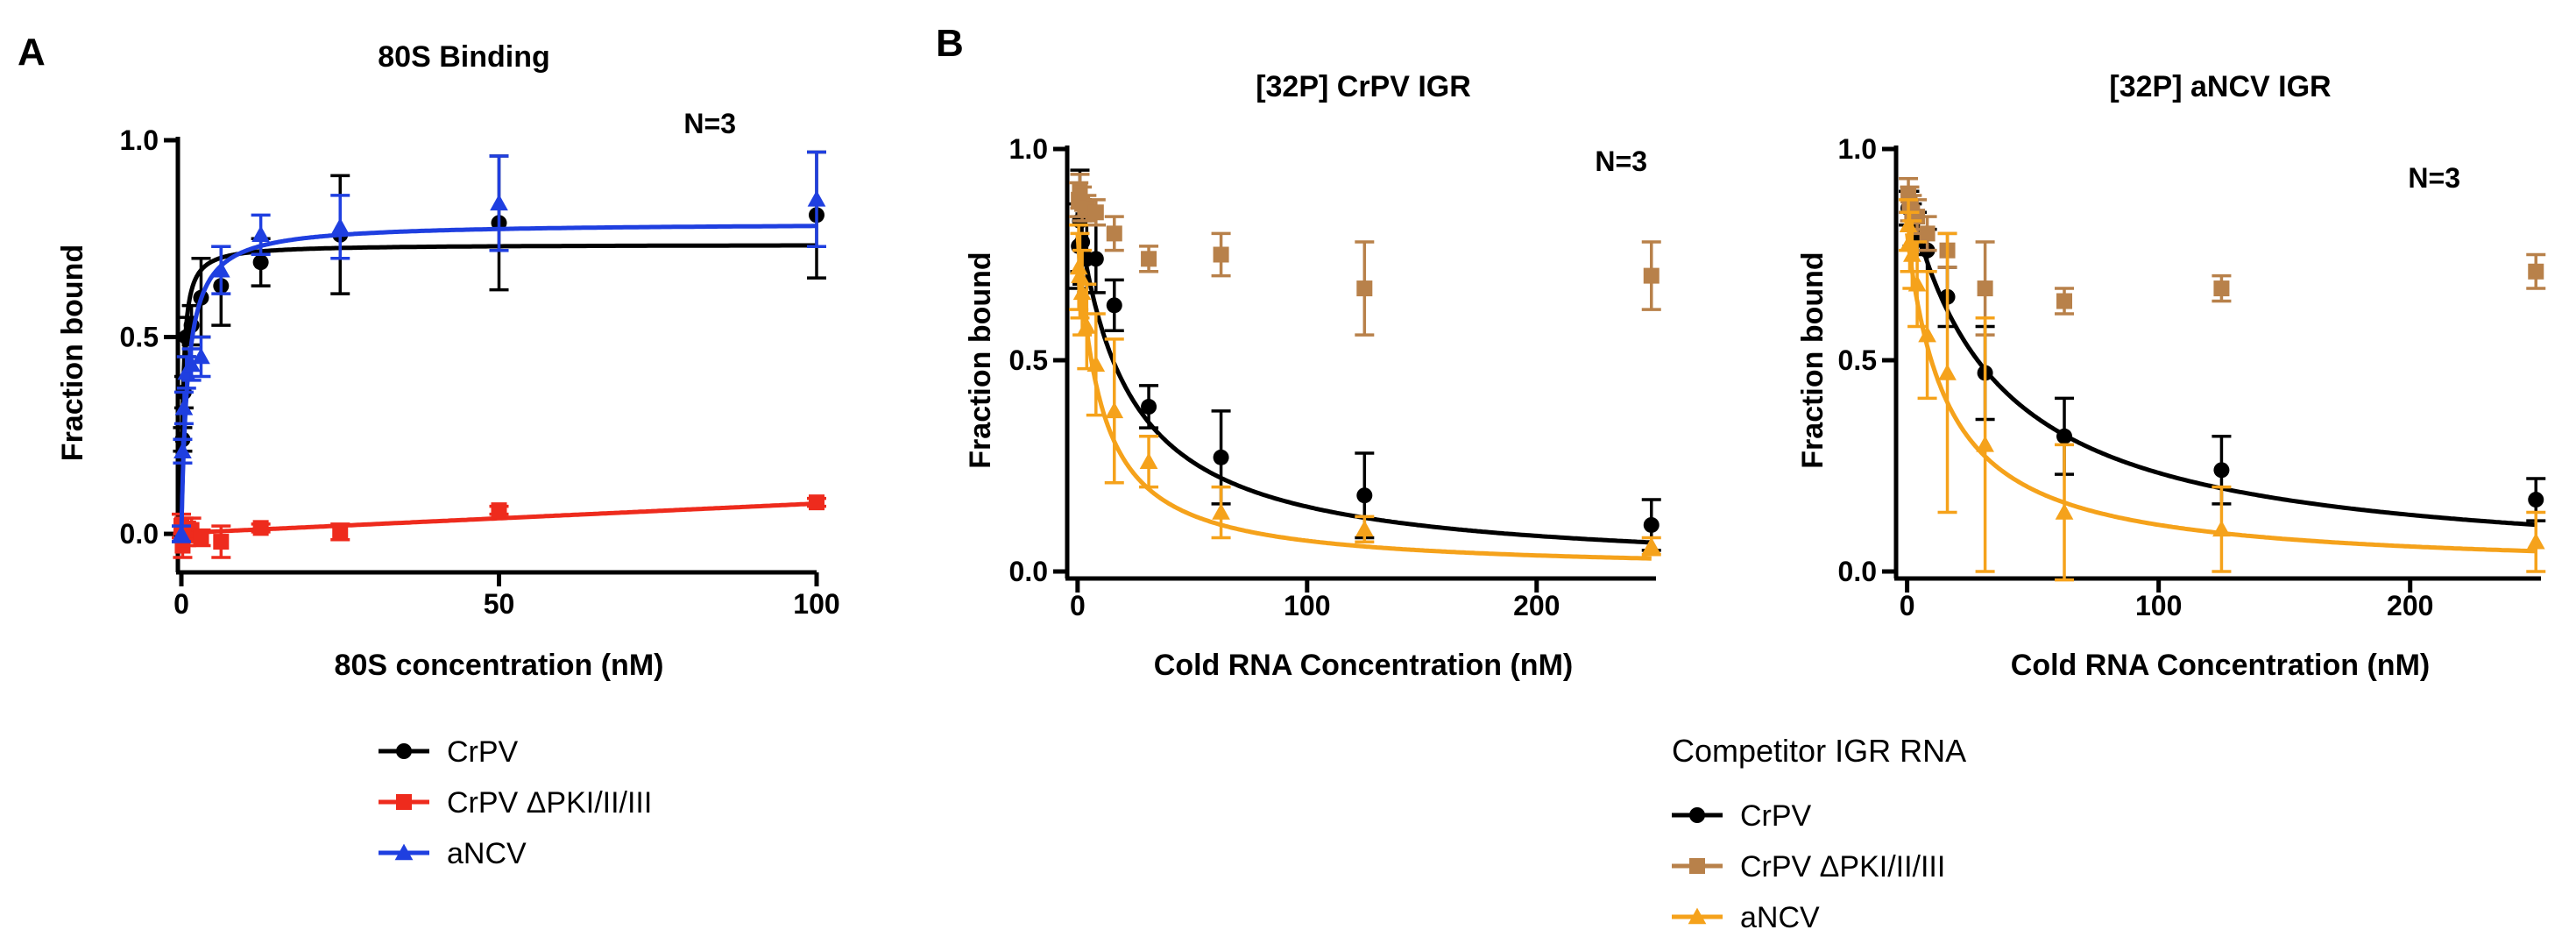  I want to click on panel-letter-b: B, so click(950, 43).